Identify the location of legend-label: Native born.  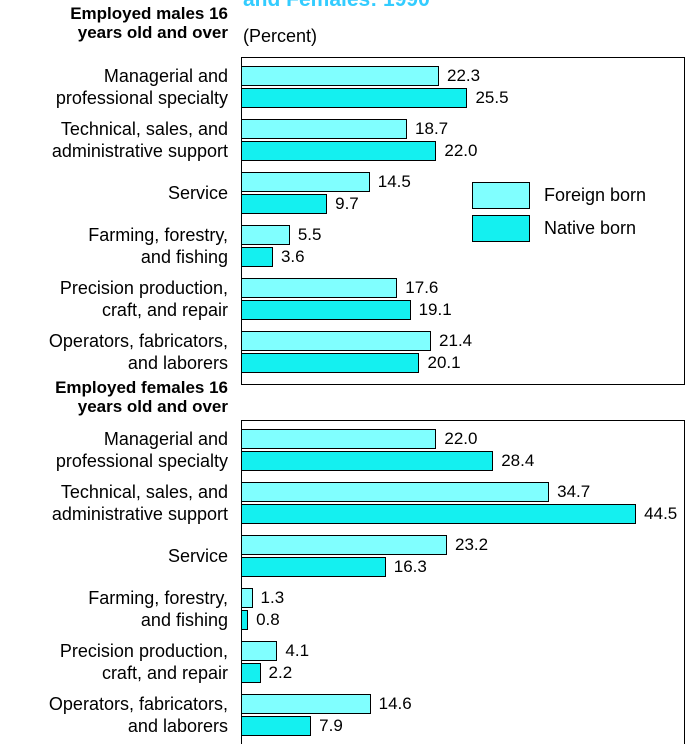
(590, 228).